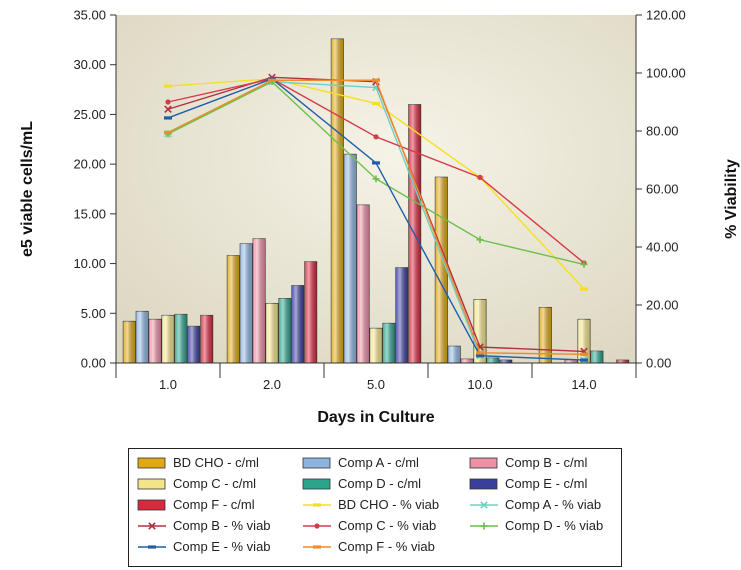 This screenshot has height=570, width=741. Describe the element at coordinates (215, 483) in the screenshot. I see `legend-label: Comp C - c/ml` at that location.